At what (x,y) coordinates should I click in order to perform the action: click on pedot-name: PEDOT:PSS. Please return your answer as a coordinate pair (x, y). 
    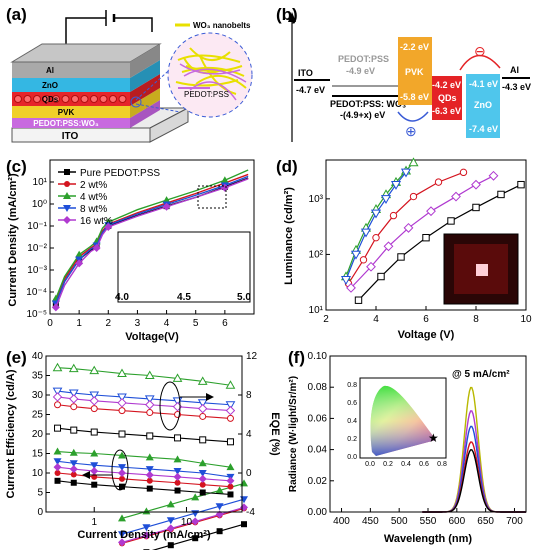
    Looking at the image, I should click on (363, 59).